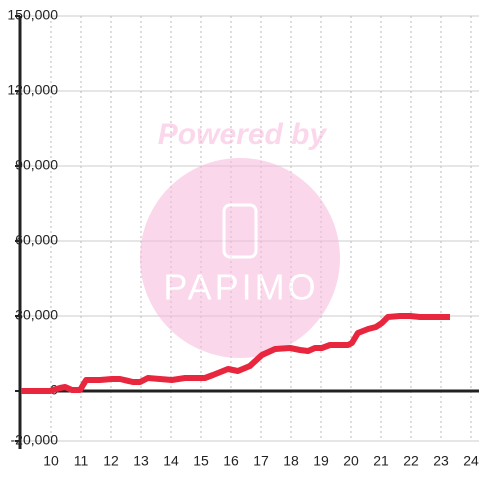 This screenshot has height=480, width=480. I want to click on y-tick-label: 90,000, so click(36, 165).